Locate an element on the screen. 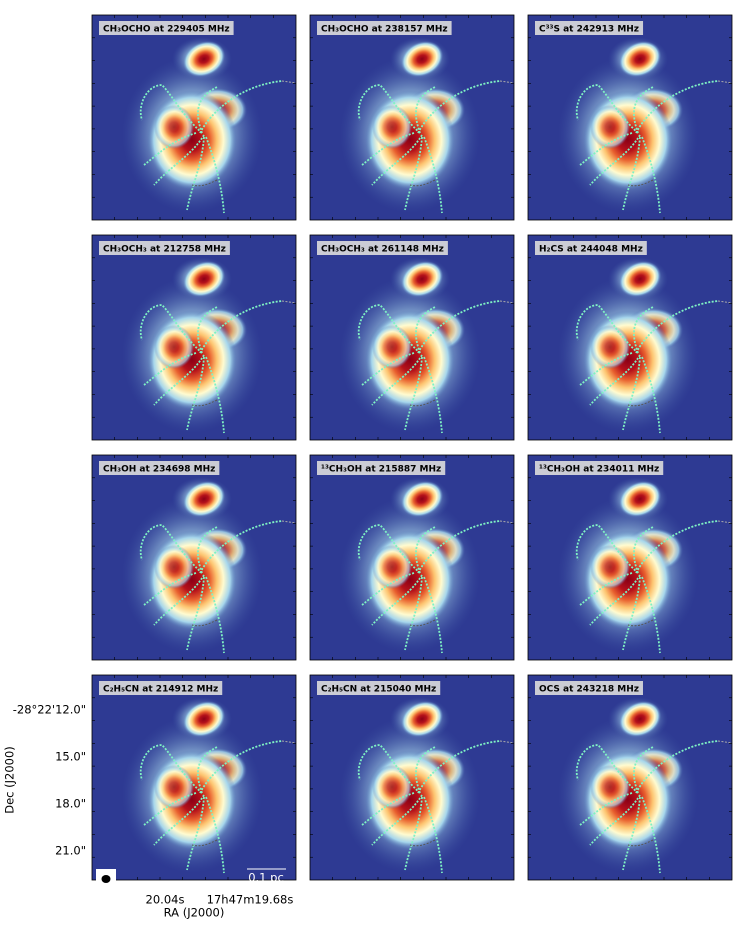 This screenshot has width=747, height=934. panel: CH₃OH at 234698 MHz is located at coordinates (194, 557).